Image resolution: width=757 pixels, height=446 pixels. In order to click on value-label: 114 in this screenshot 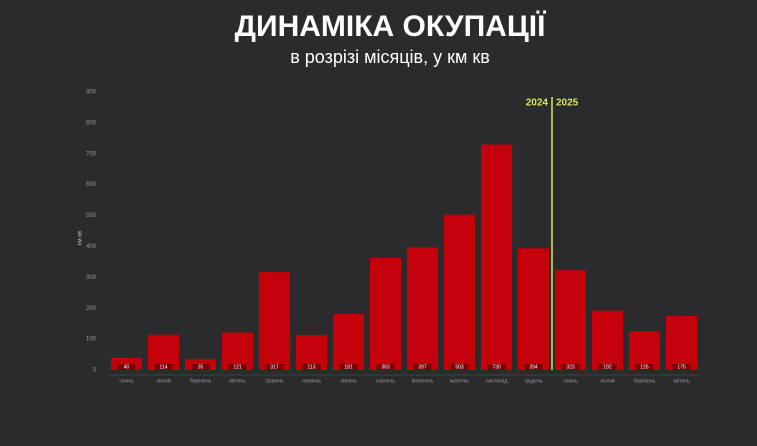, I will do `click(164, 367)`.